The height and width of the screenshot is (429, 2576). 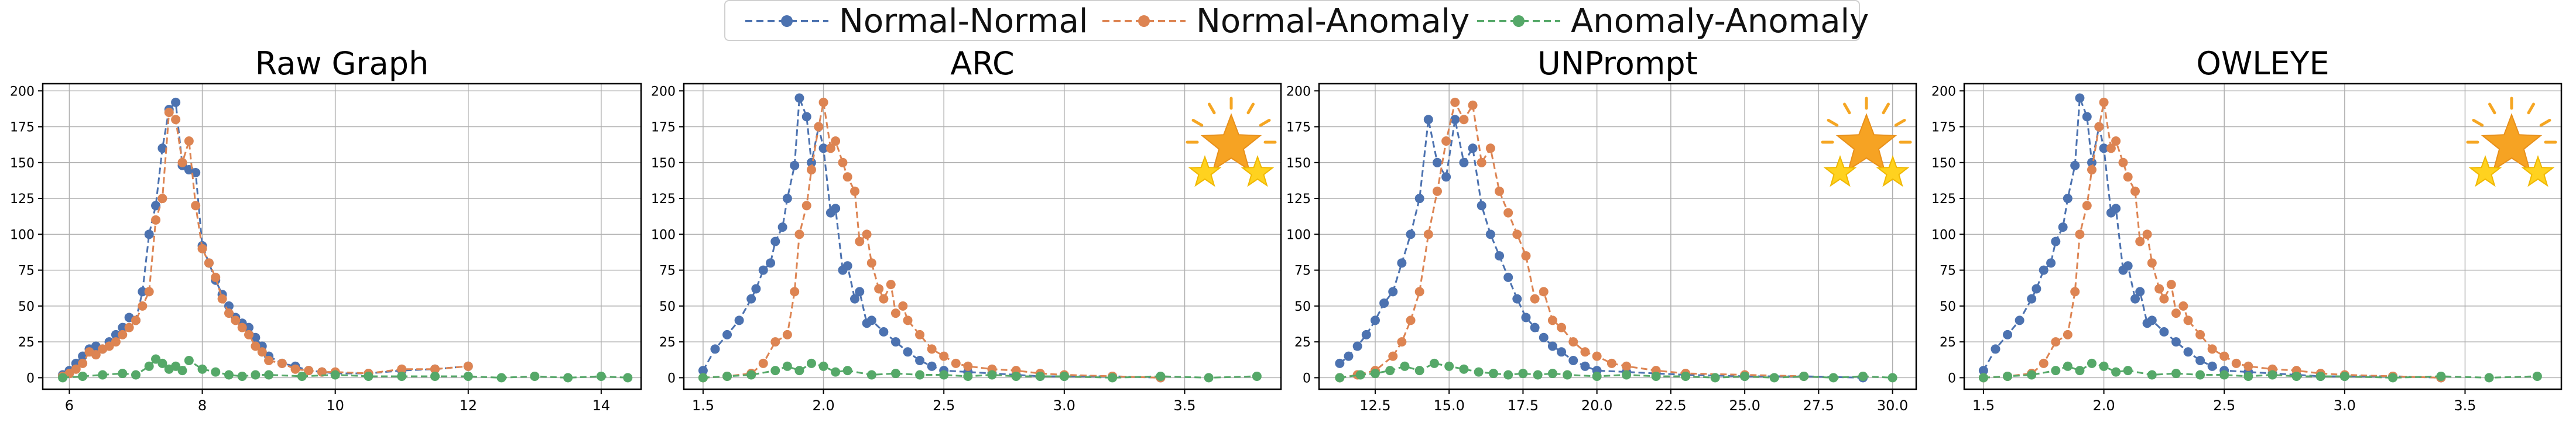 I want to click on series-anomaly-anomaly, so click(x=980, y=370).